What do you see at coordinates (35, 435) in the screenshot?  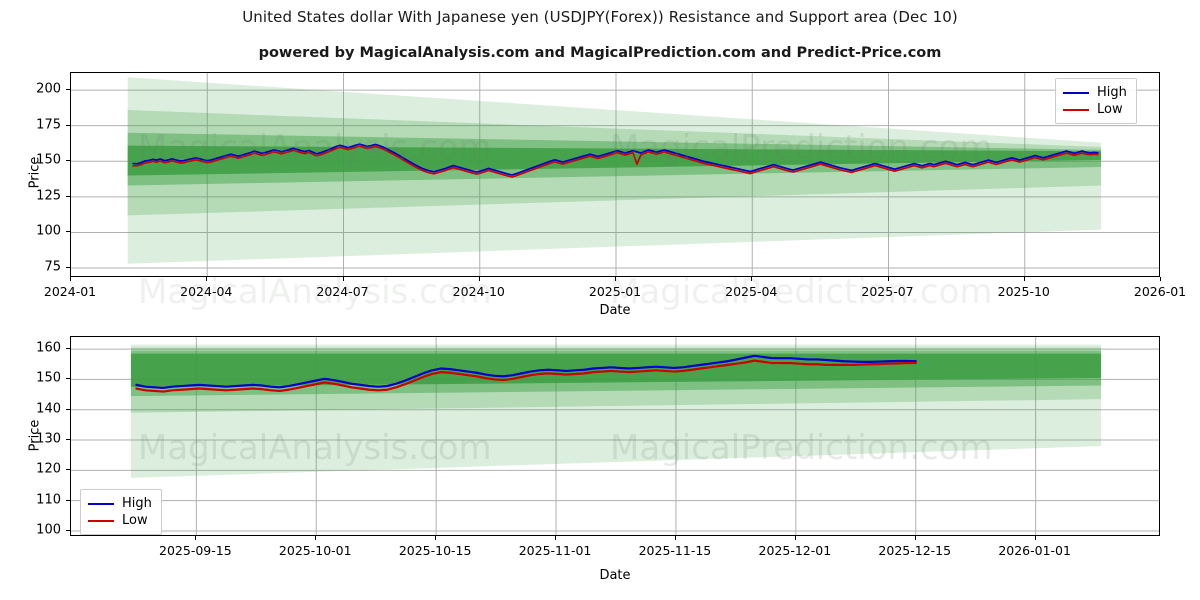 I see `zoom-y-axis-label: Price` at bounding box center [35, 435].